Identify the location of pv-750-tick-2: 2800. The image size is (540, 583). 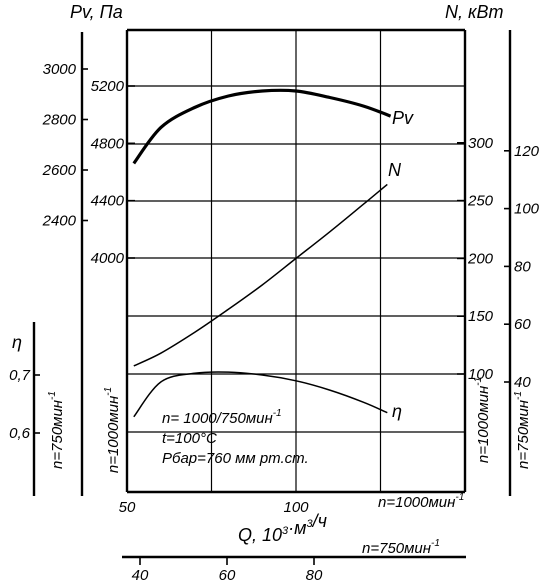
(59, 120).